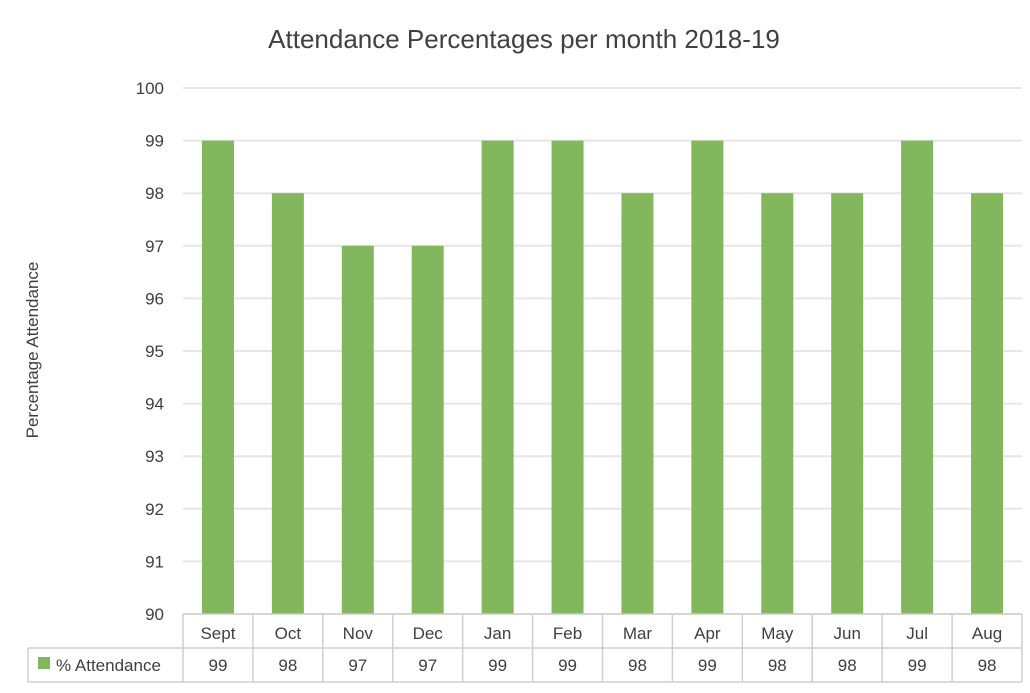 Image resolution: width=1030 pixels, height=693 pixels. What do you see at coordinates (917, 633) in the screenshot?
I see `x-category-label: Jul` at bounding box center [917, 633].